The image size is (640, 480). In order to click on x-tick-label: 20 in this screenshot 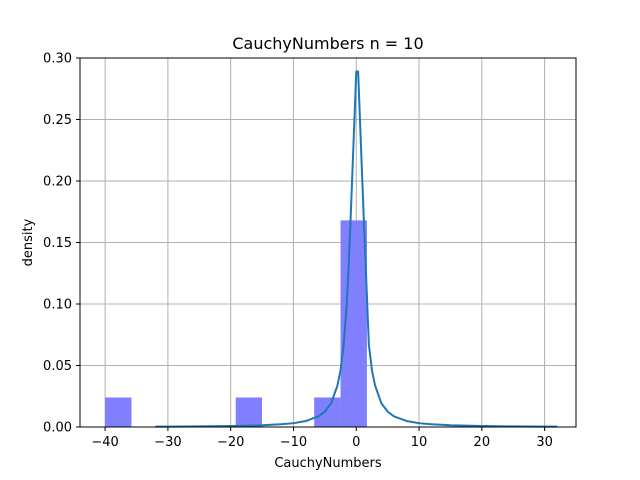, I will do `click(482, 442)`.